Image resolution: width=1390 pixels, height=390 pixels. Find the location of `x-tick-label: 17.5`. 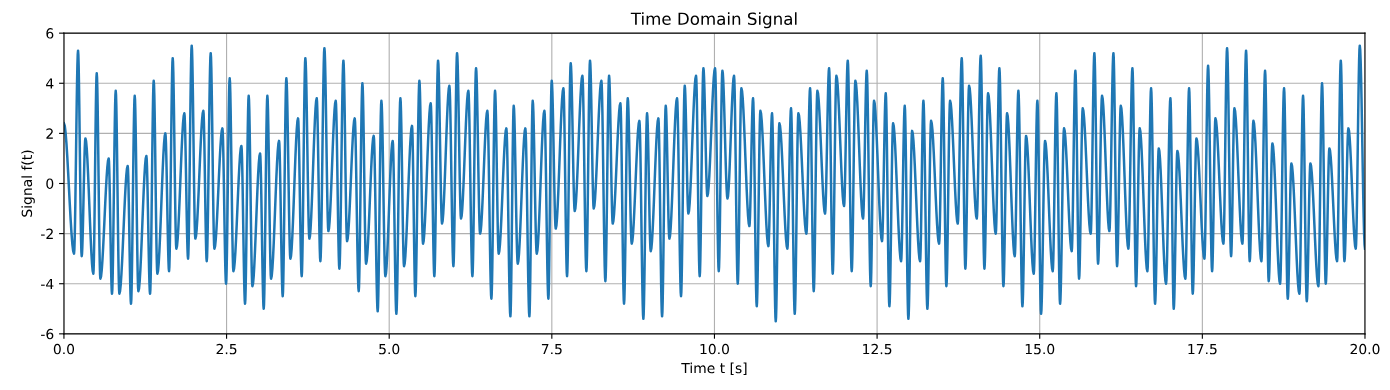

x-tick-label: 17.5 is located at coordinates (1202, 349).